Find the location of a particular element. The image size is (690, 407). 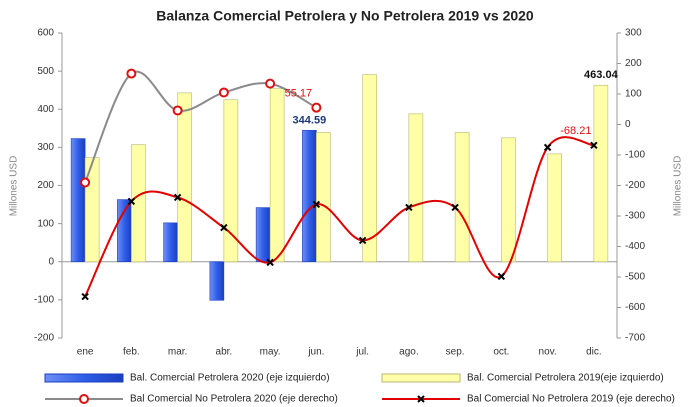

y2-tick-label: -200 is located at coordinates (635, 185).